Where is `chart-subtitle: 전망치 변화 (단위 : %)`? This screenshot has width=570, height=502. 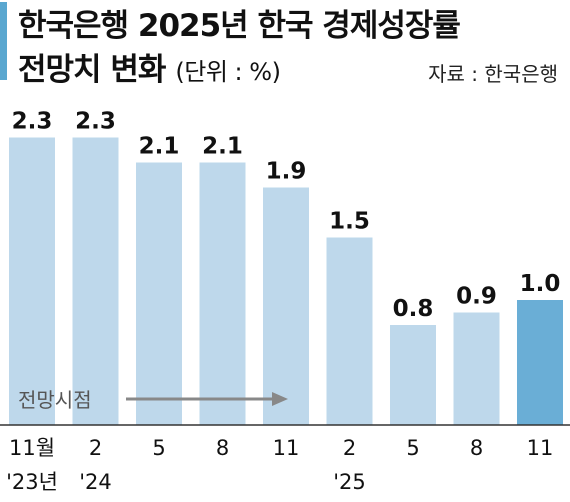 chart-subtitle: 전망치 변화 (단위 : %) is located at coordinates (149, 66).